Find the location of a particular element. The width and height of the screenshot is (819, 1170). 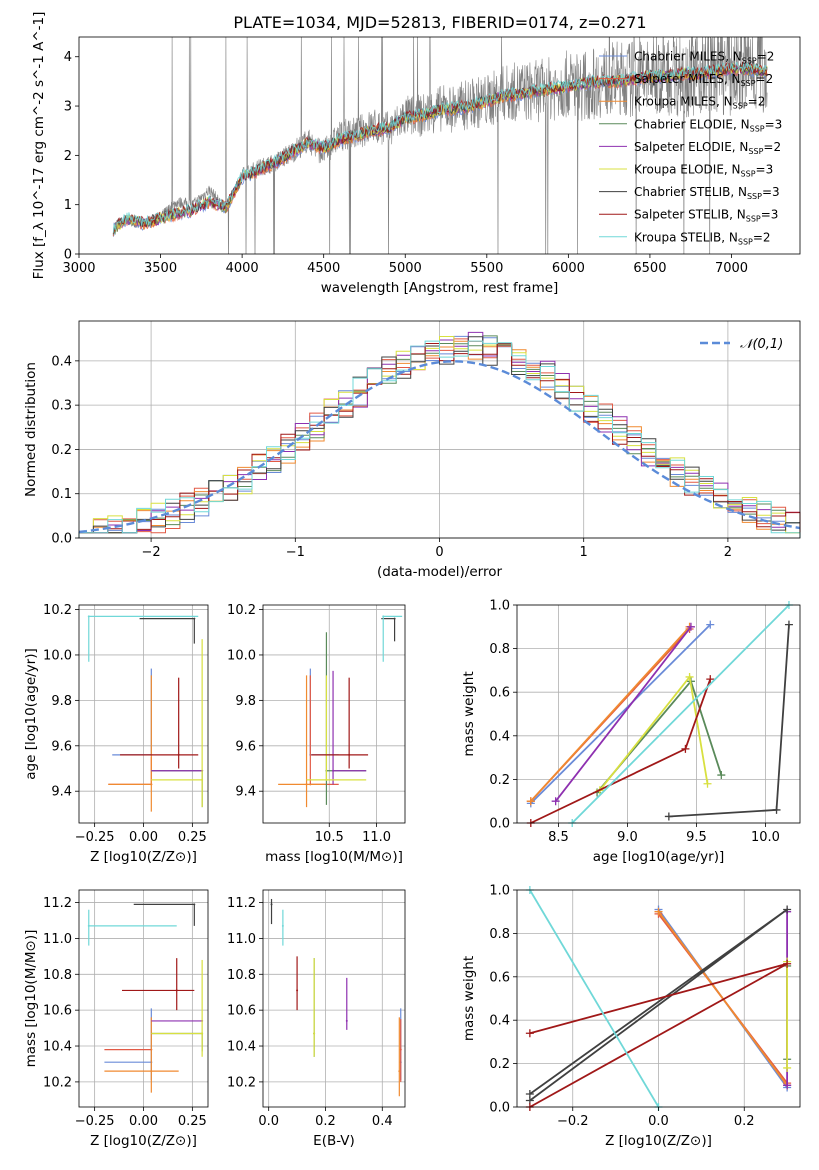

y-axis-label: mass [log10(M/M⊙)] is located at coordinates (31, 999).